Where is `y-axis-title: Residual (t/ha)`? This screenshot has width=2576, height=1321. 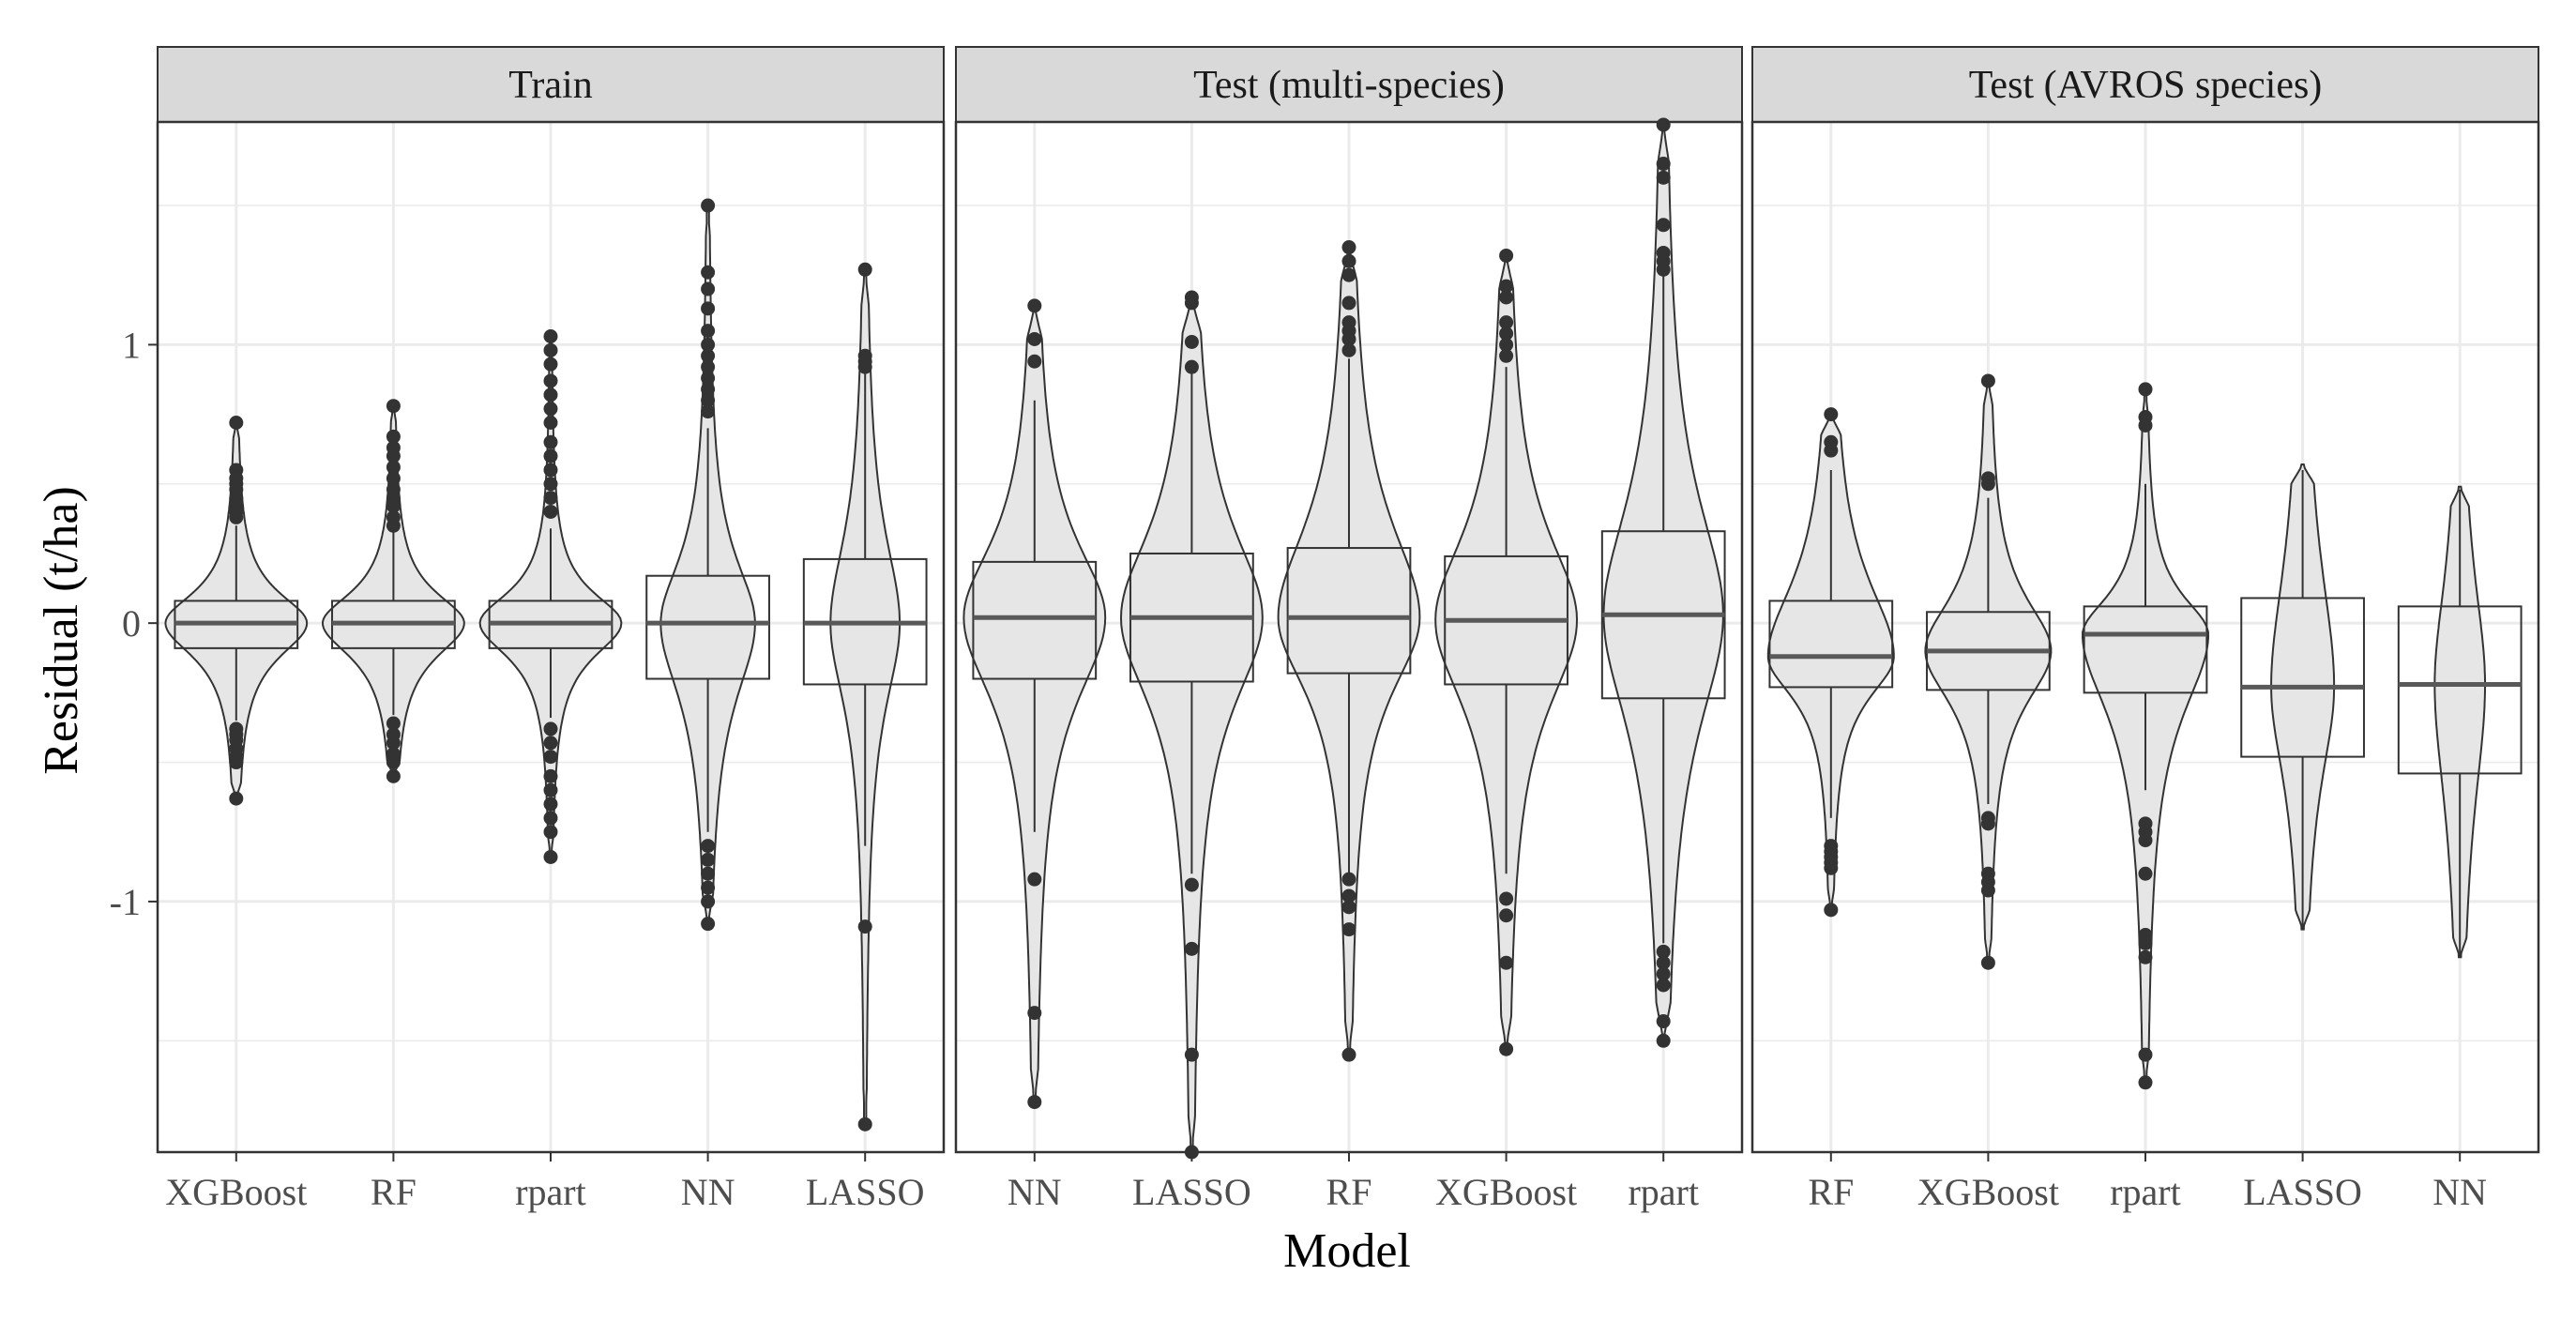
y-axis-title: Residual (t/ha) is located at coordinates (61, 631).